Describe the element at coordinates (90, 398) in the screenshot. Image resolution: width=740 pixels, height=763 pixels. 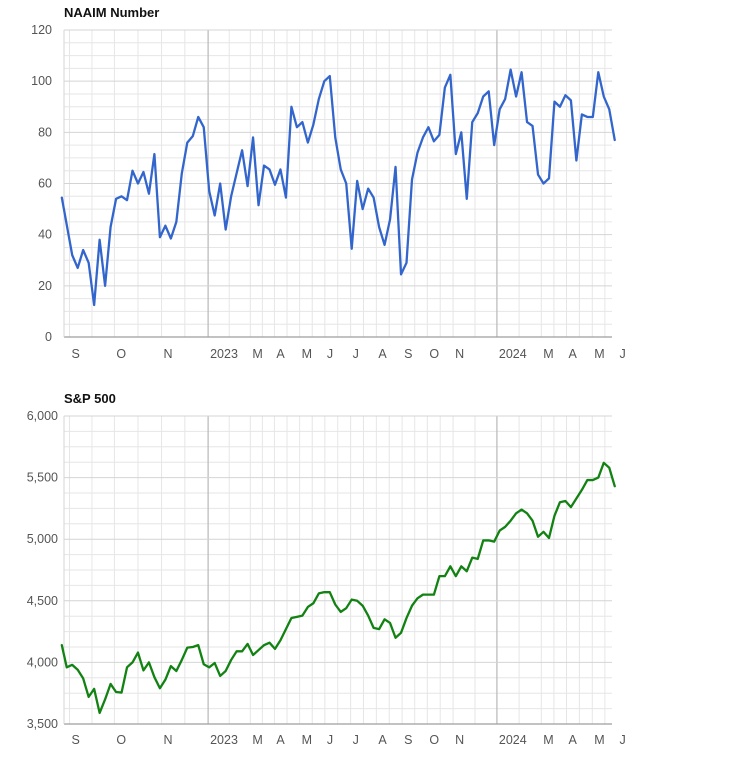
I see `sp500-chart-title: S&P 500` at that location.